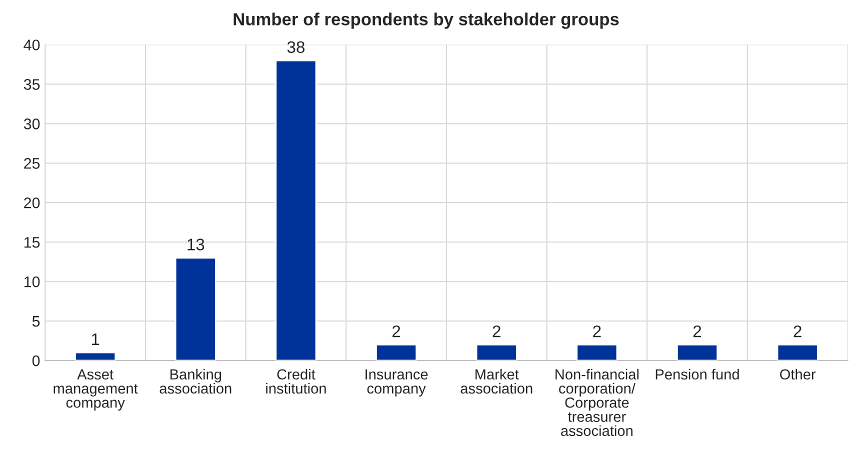 The width and height of the screenshot is (852, 461). Describe the element at coordinates (32, 163) in the screenshot. I see `y-tick-label: 25` at that location.